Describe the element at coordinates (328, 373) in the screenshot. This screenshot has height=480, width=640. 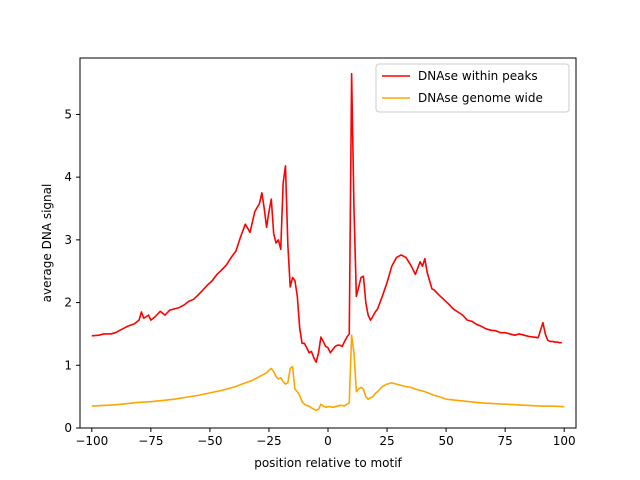
I see `series-line-genome-wide` at that location.